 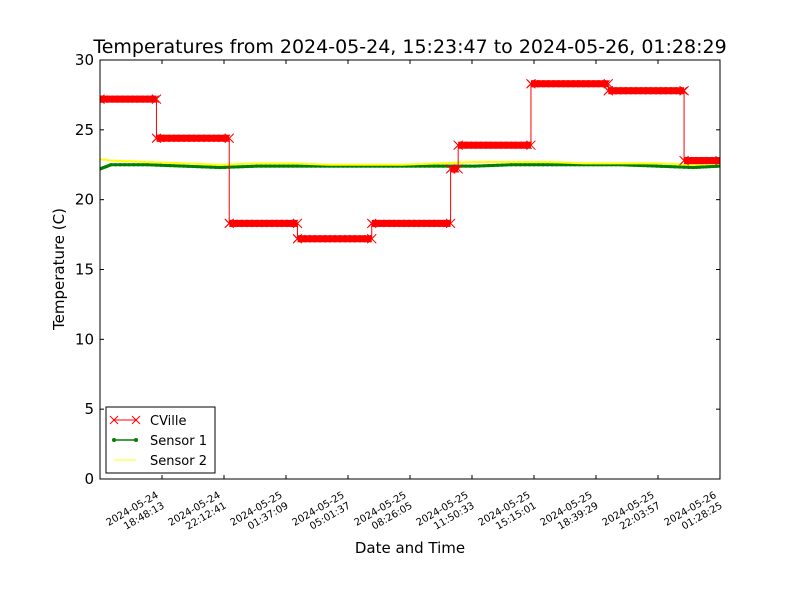 What do you see at coordinates (59, 269) in the screenshot?
I see `y-axis-label: Temperature (C)` at bounding box center [59, 269].